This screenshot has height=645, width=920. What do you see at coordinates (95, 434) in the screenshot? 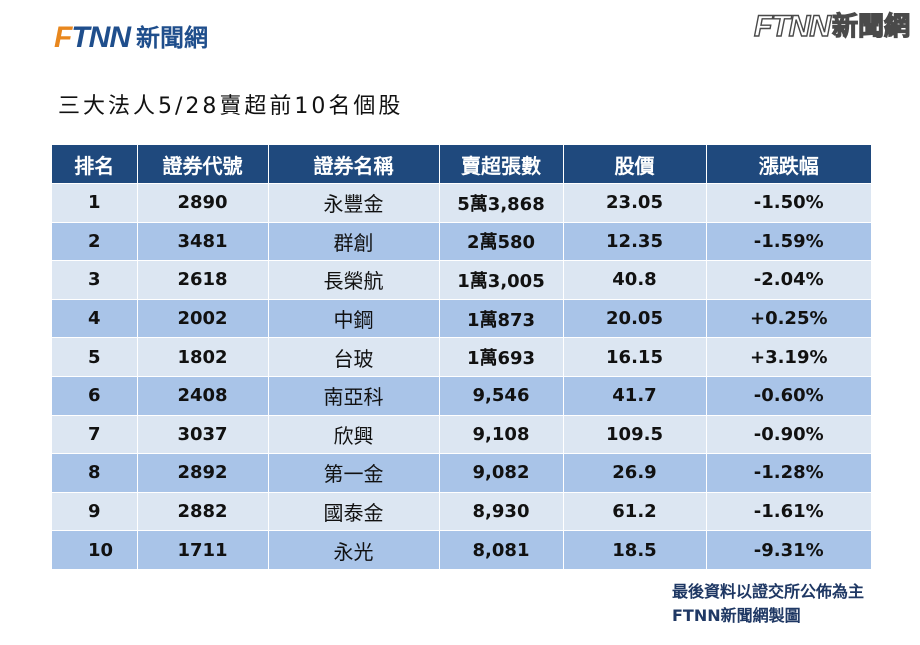
I see `cell-rank: 7` at bounding box center [95, 434].